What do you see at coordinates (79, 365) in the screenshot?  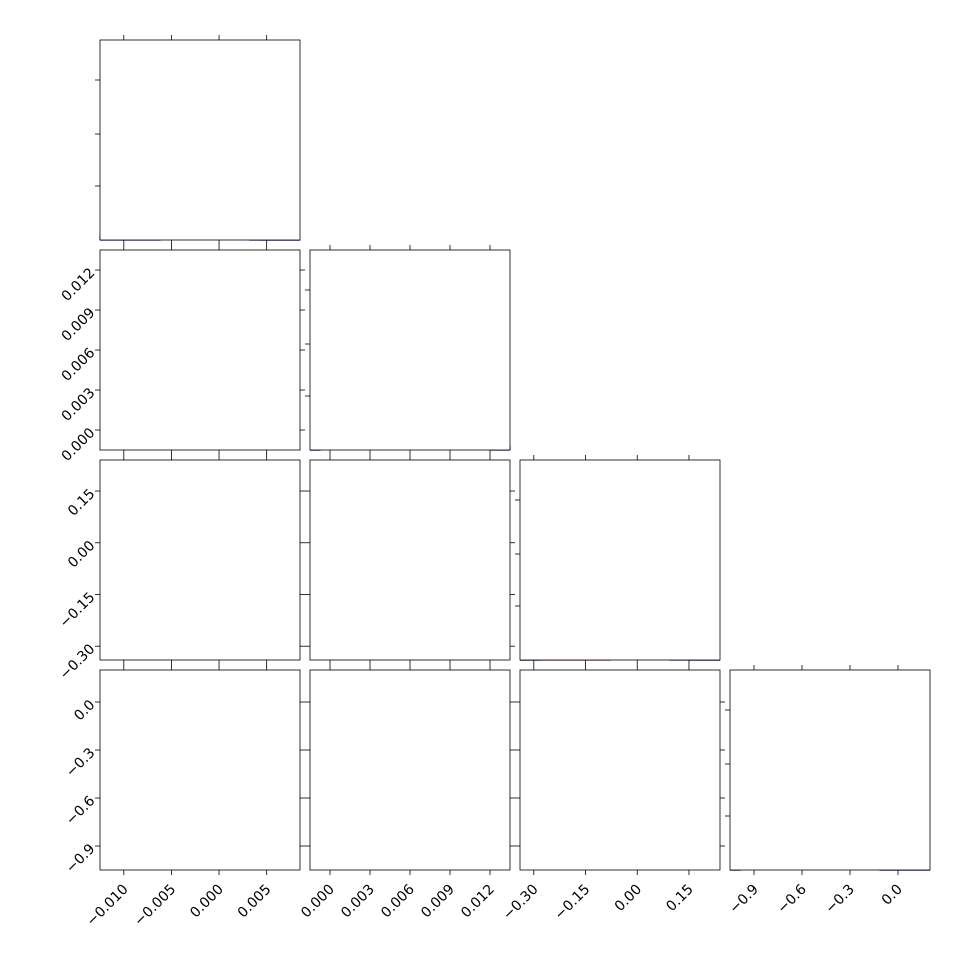 I see `y-tick-label: 0.006` at bounding box center [79, 365].